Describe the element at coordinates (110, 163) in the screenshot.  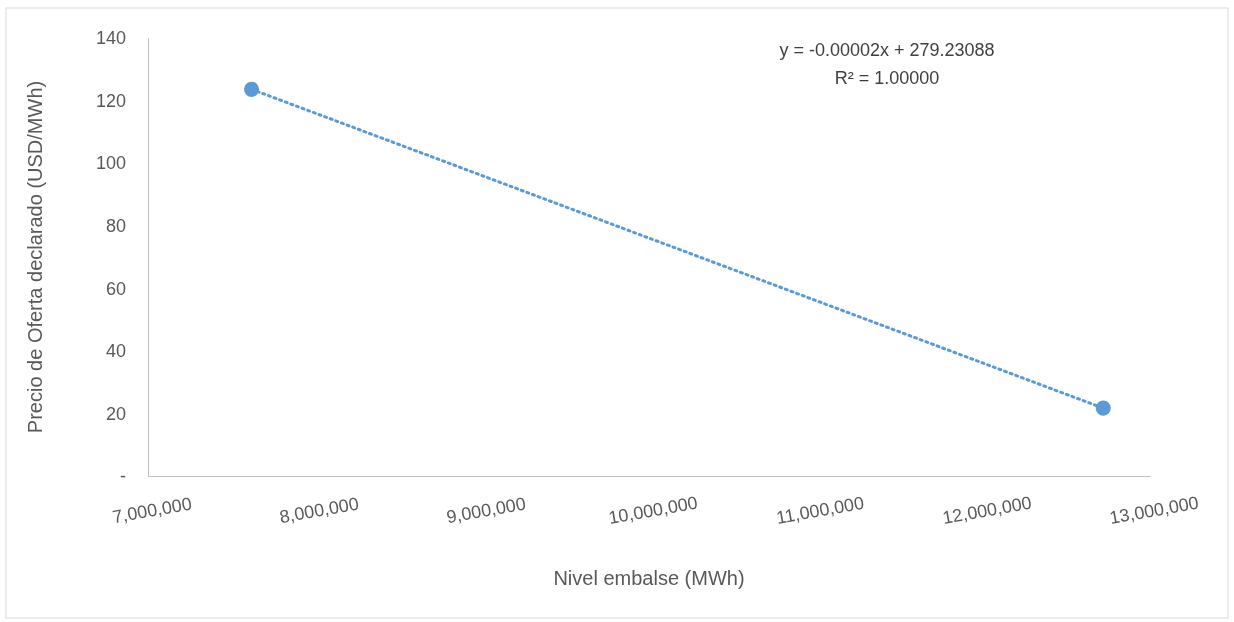
I see `y-tick-label: 100` at that location.